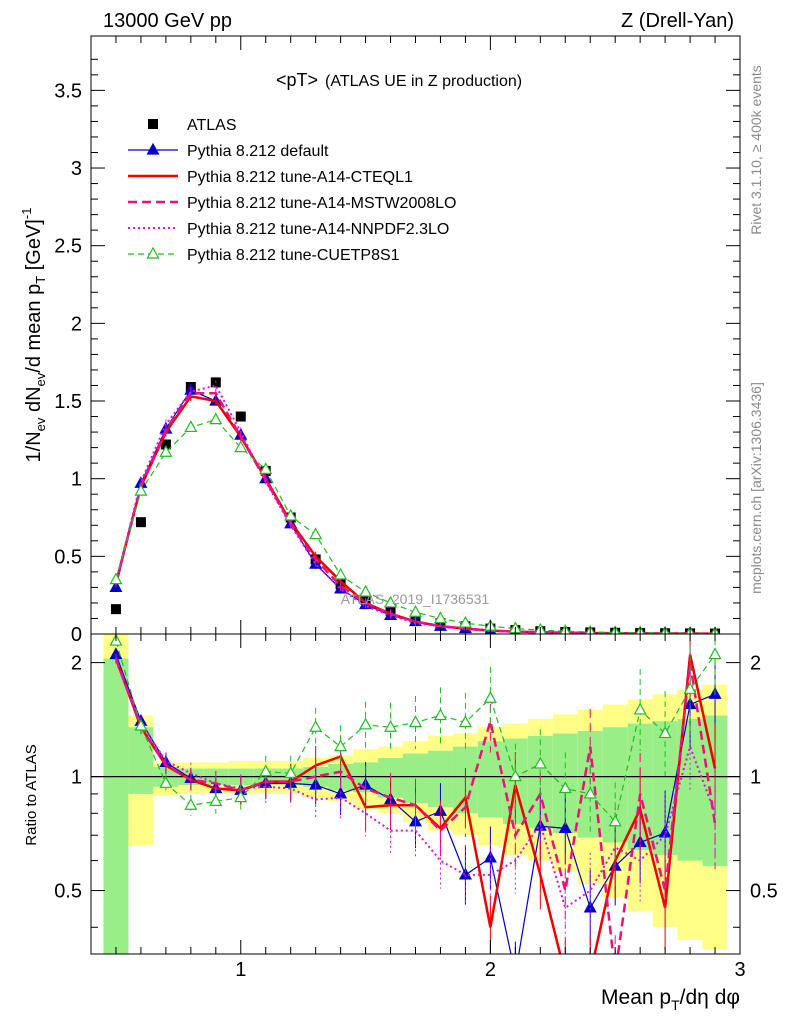 This screenshot has width=786, height=1024. I want to click on legend-item: ATLAS, so click(192, 125).